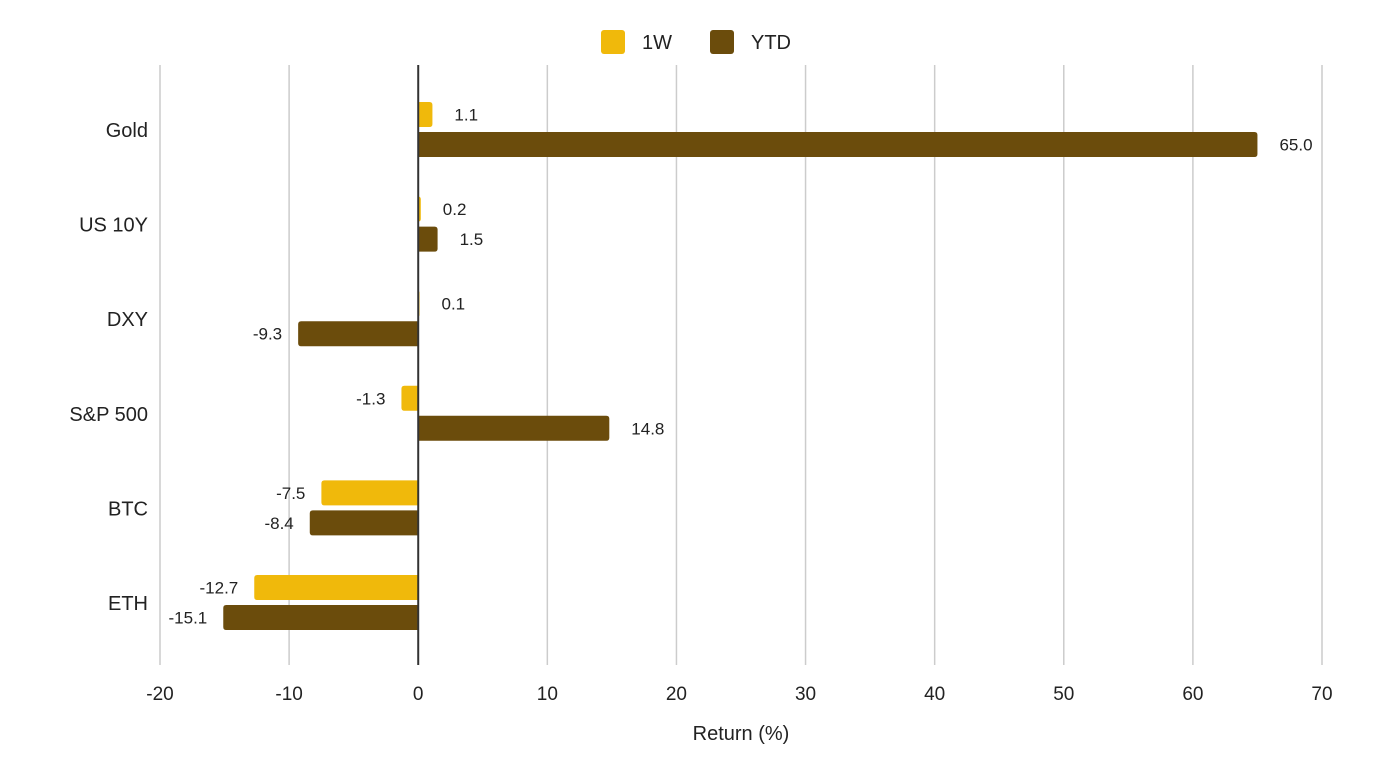 The height and width of the screenshot is (767, 1398). Describe the element at coordinates (771, 43) in the screenshot. I see `legend-label: YTD` at that location.